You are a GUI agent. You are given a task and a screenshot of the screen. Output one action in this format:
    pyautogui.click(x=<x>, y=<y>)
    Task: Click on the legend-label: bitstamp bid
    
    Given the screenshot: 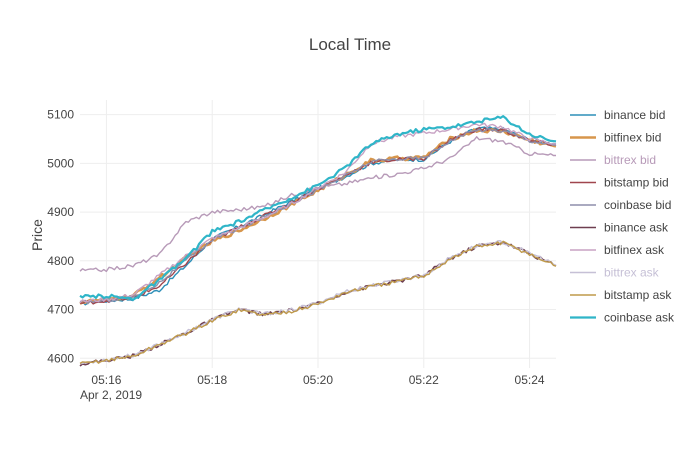 What is the action you would take?
    pyautogui.click(x=636, y=183)
    